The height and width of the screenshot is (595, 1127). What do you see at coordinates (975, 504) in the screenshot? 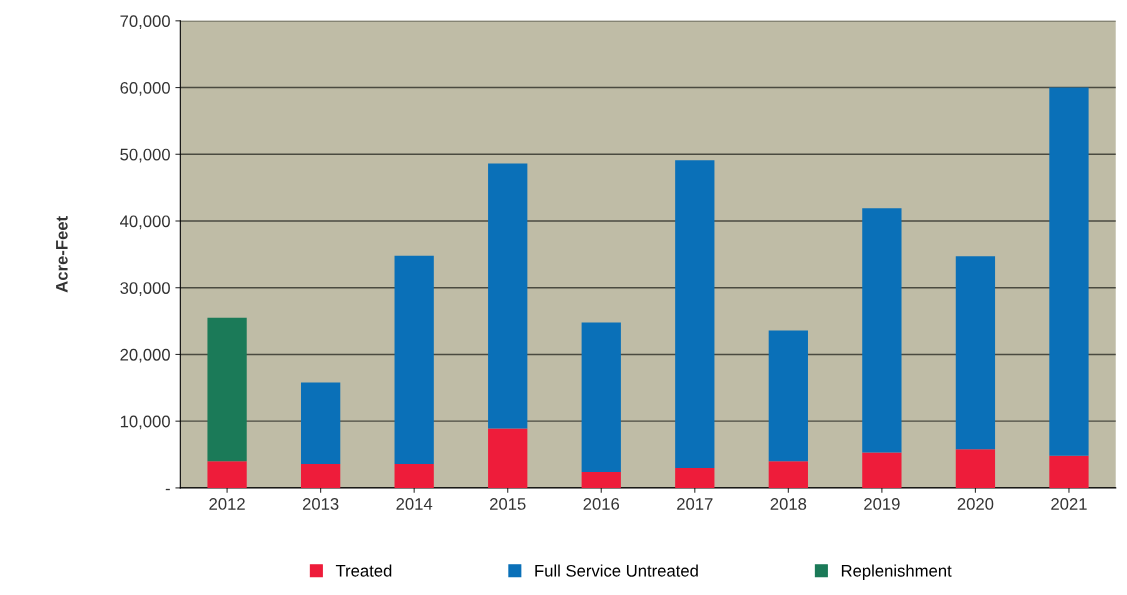
I see `x-tick-label: 2020` at bounding box center [975, 504].